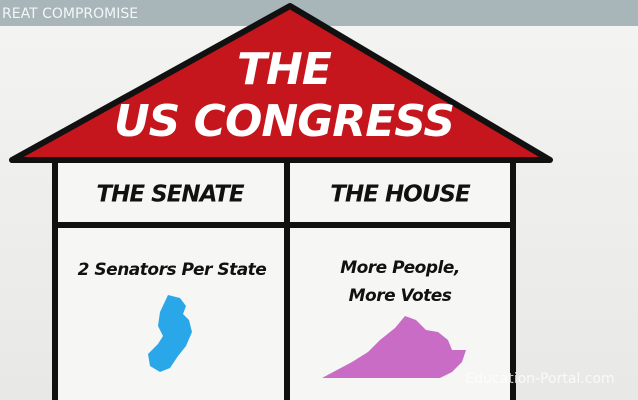  Describe the element at coordinates (284, 121) in the screenshot. I see `roof-title: US CONGRESS` at that location.